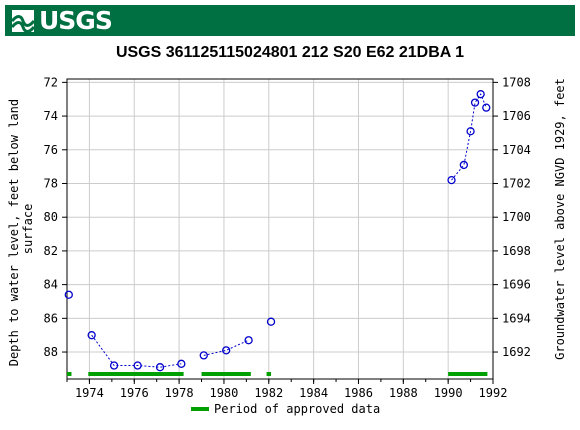 This screenshot has height=430, width=580. I want to click on y-tick-label-right: 1708, so click(516, 82).